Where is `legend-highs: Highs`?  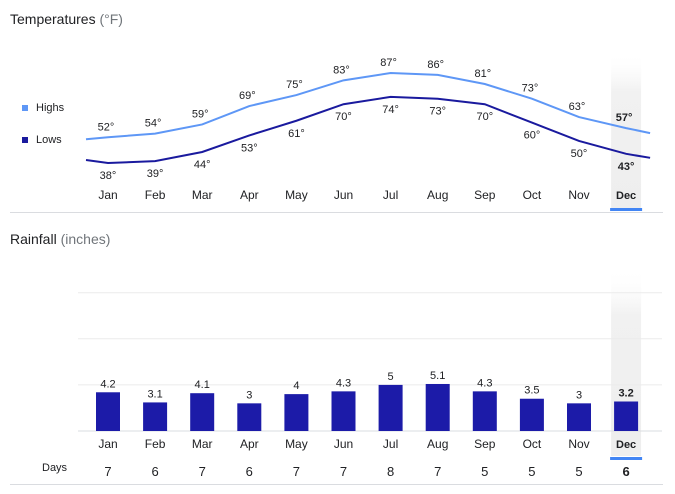
legend-highs: Highs is located at coordinates (43, 108).